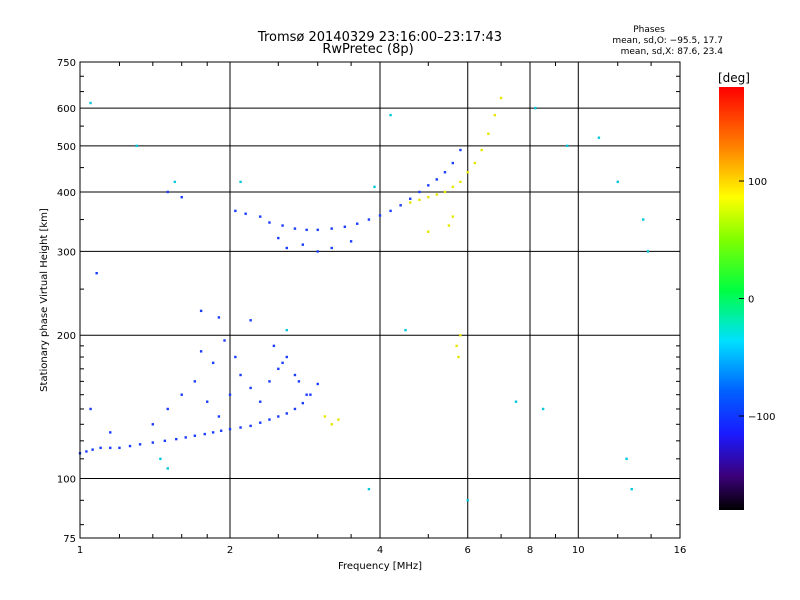  What do you see at coordinates (468, 550) in the screenshot?
I see `x-tick-label: 6` at bounding box center [468, 550].